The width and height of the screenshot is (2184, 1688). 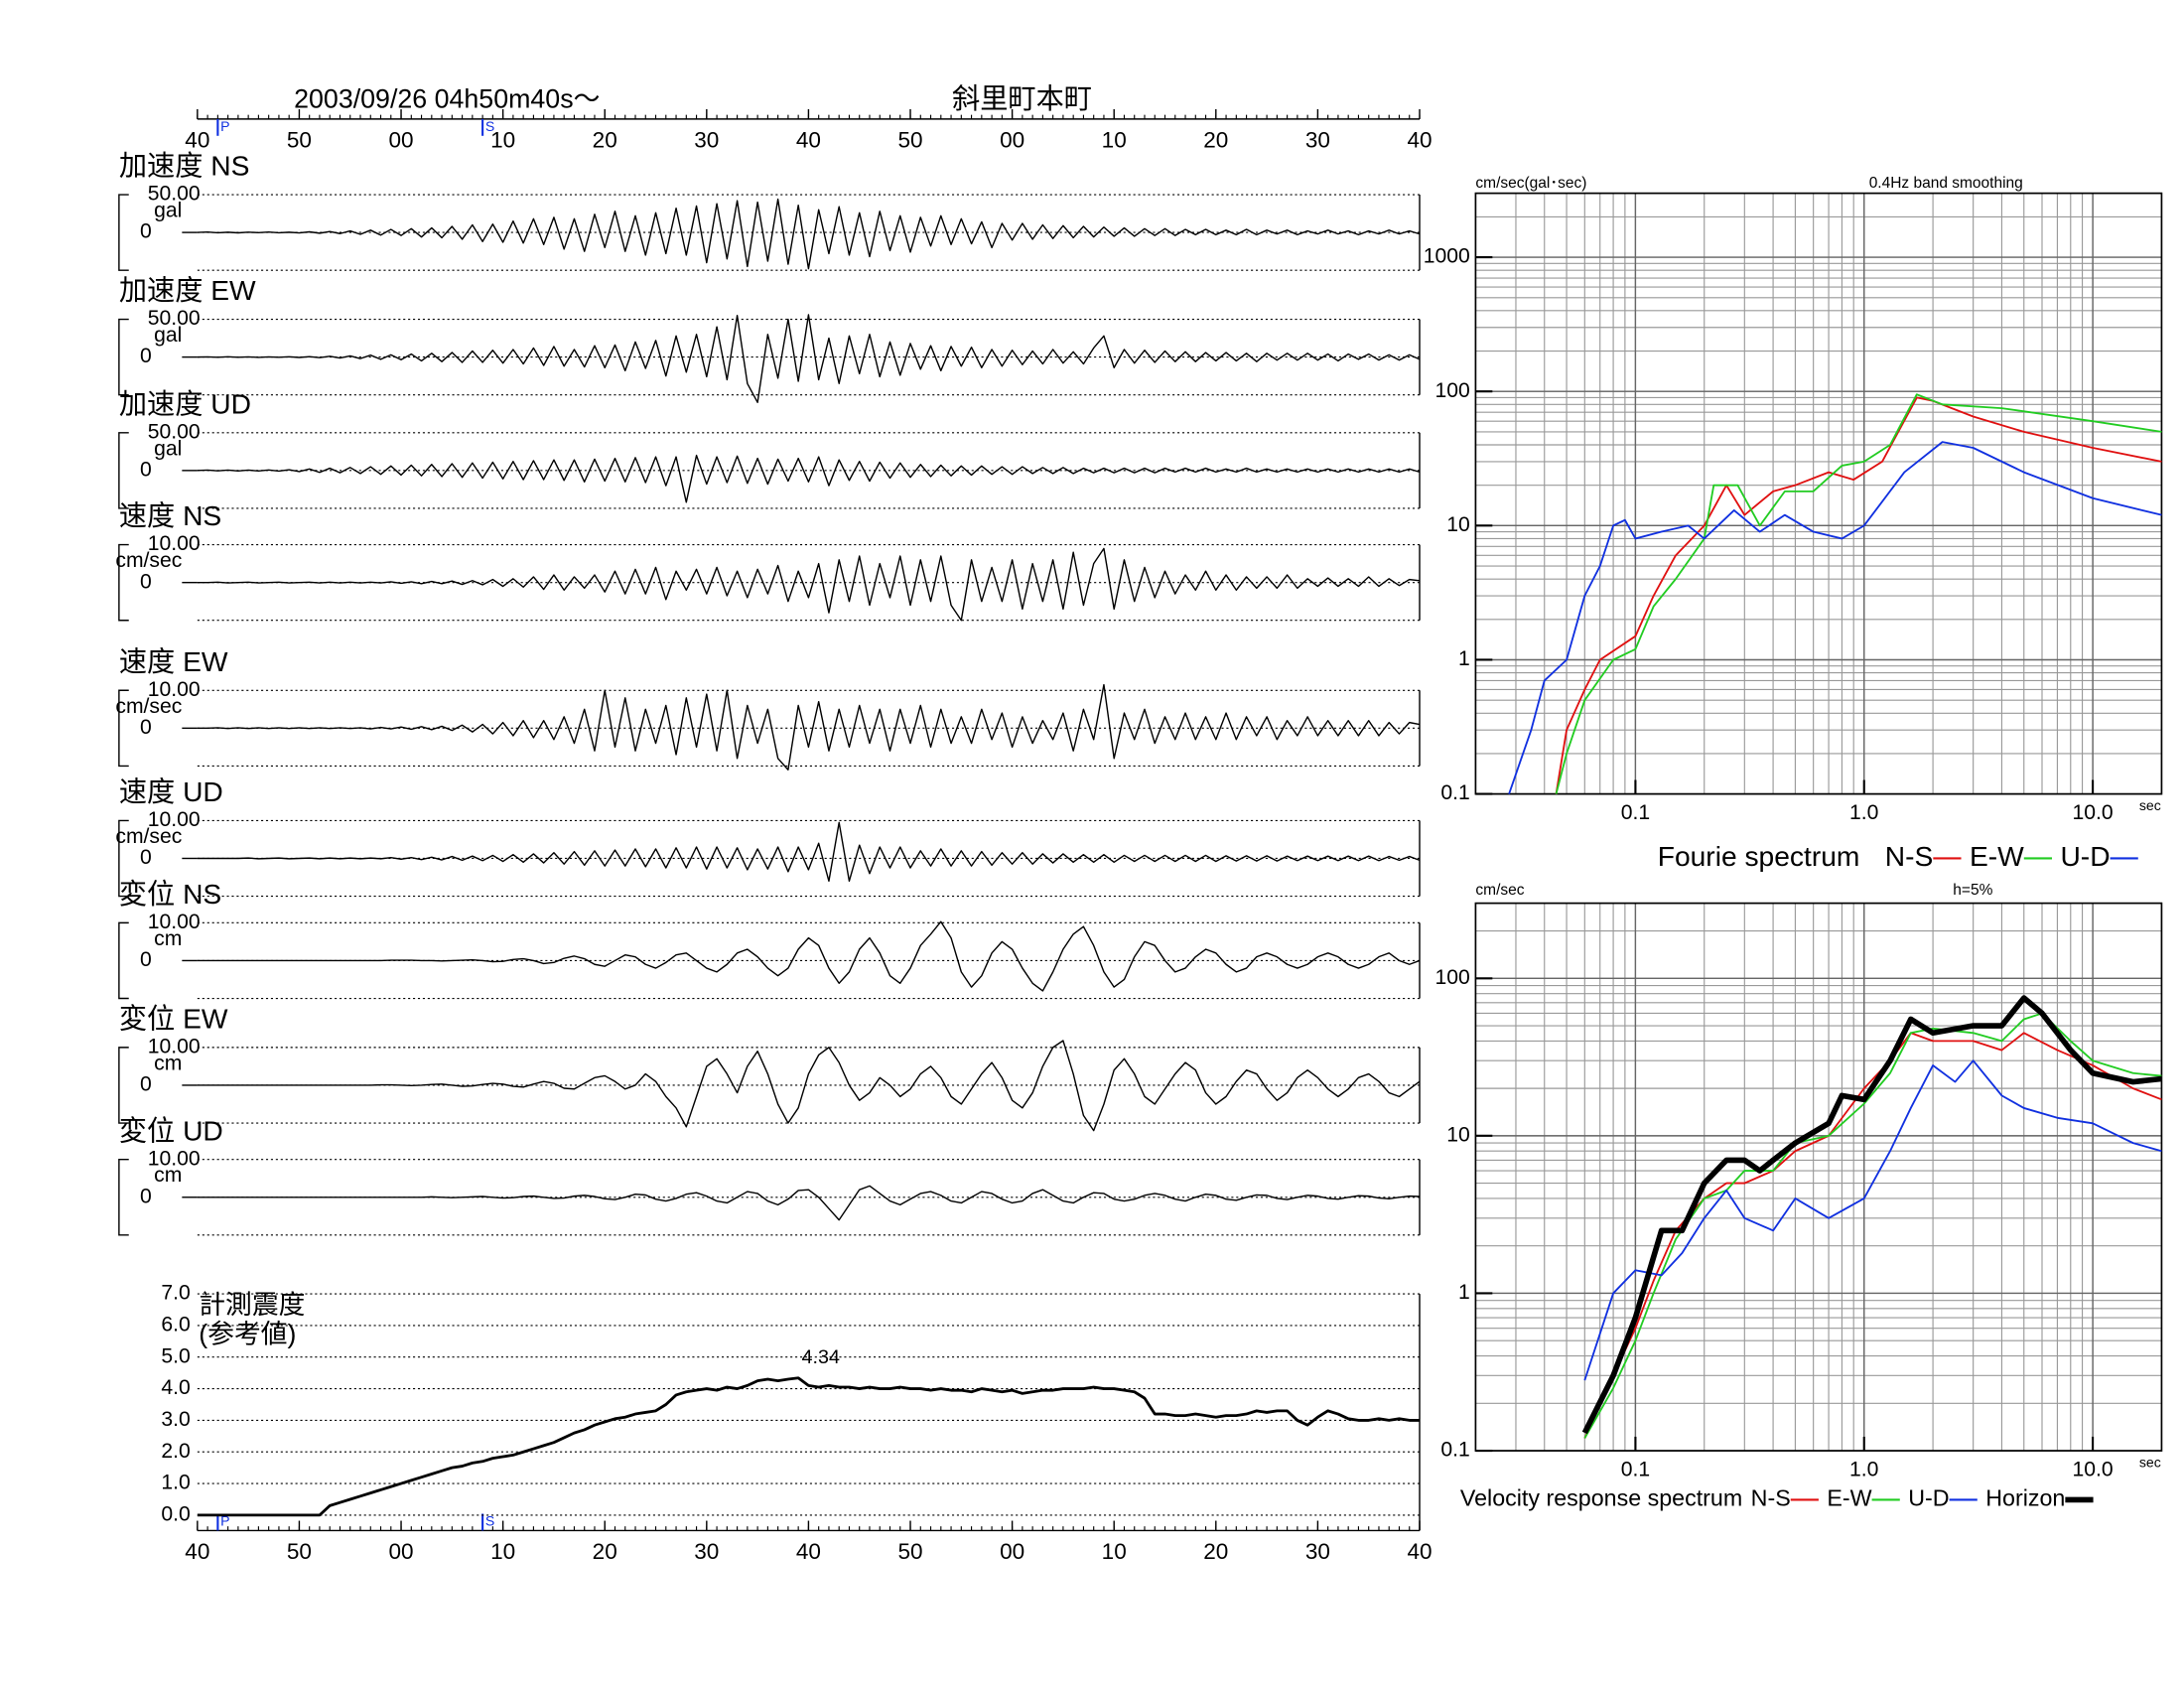 I want to click on trace-title: 変位 NS, so click(x=170, y=894).